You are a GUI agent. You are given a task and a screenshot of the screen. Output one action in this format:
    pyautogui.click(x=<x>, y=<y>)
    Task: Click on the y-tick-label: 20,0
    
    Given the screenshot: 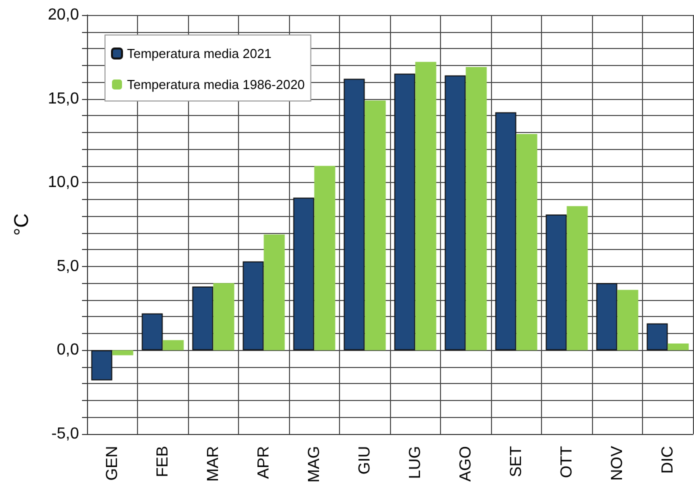 What is the action you would take?
    pyautogui.click(x=64, y=15)
    